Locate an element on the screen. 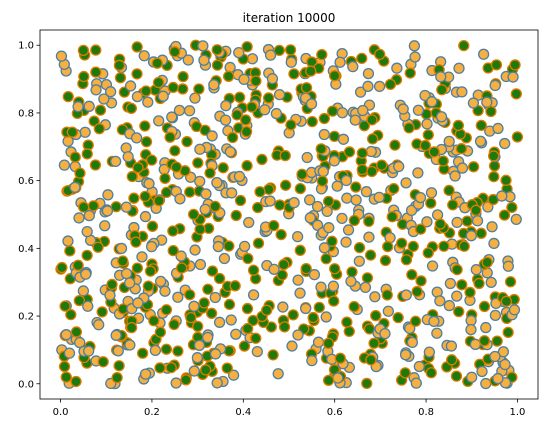  x-tick-label: 1.0 is located at coordinates (517, 412).